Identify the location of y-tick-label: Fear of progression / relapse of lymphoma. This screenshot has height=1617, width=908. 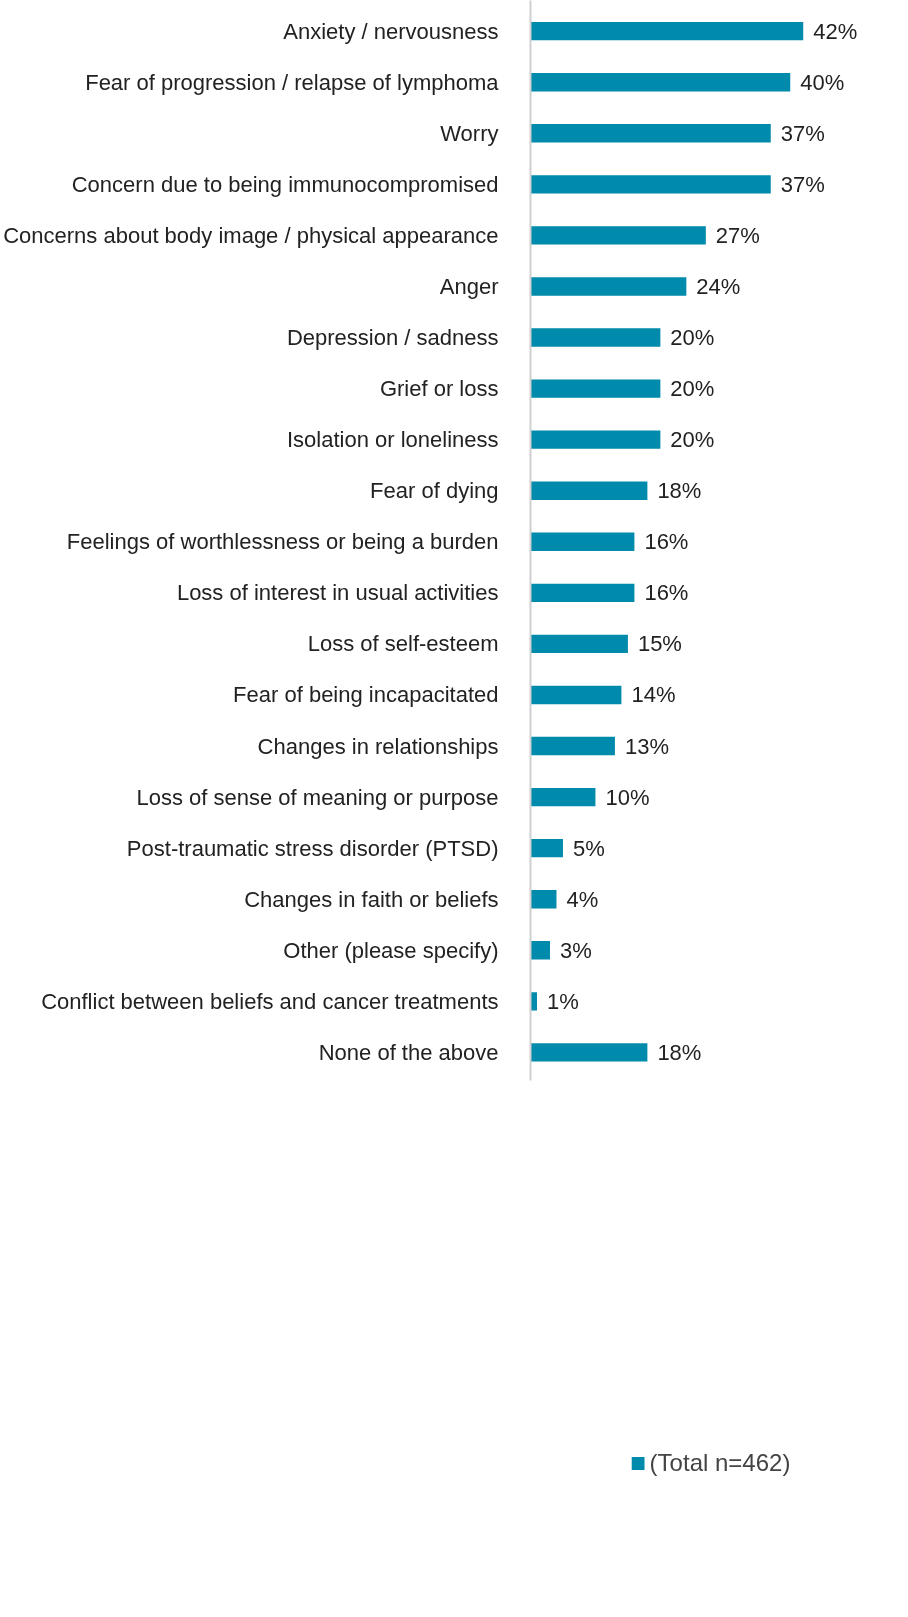
(292, 82).